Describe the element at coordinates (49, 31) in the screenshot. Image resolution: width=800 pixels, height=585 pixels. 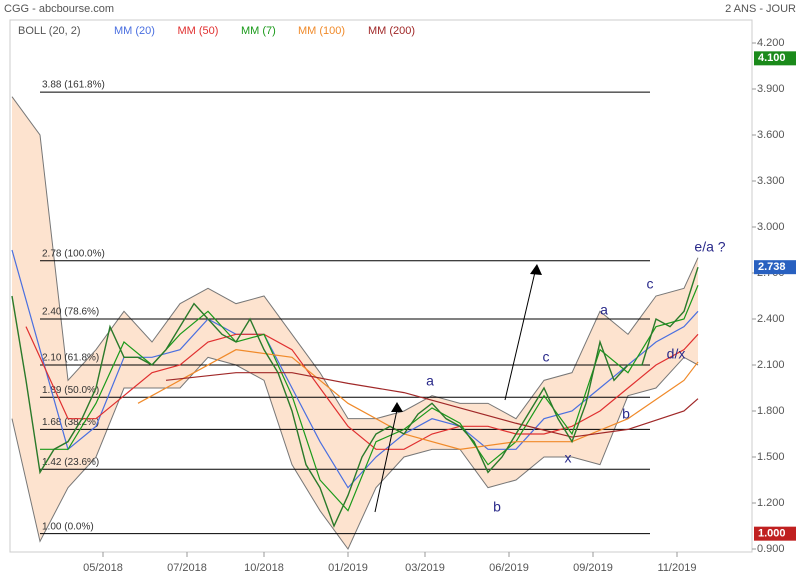
I see `legend-entry: BOLL (20, 2)` at that location.